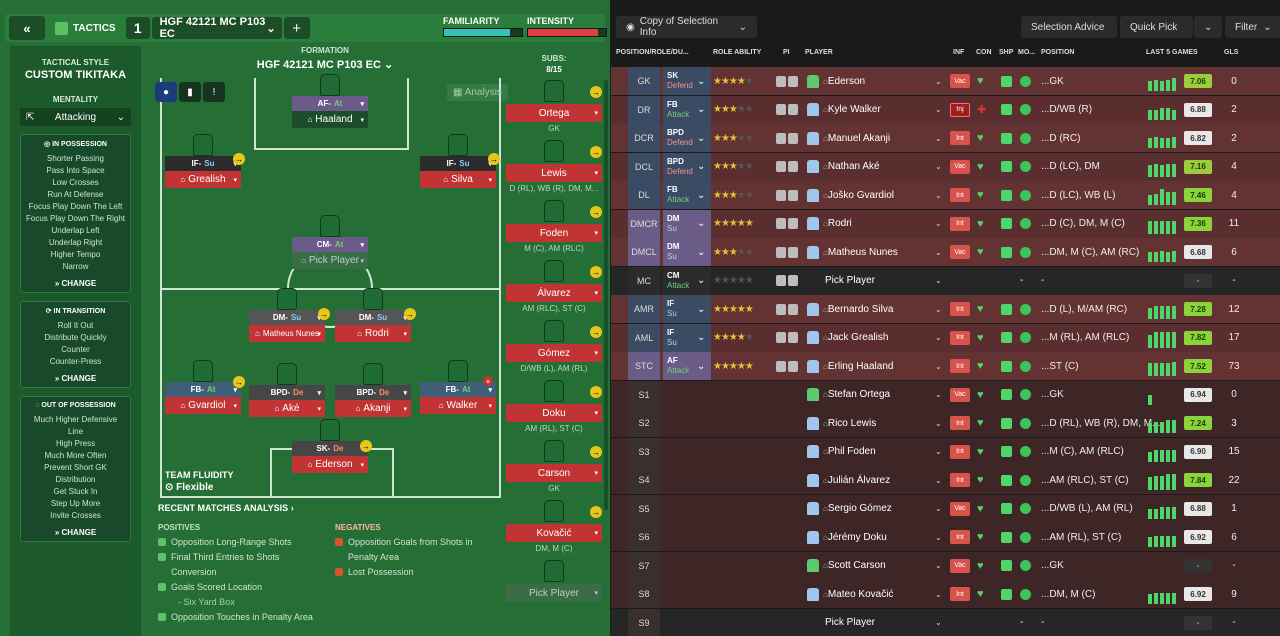  I want to click on player-role: AF - At ▾, so click(330, 103).